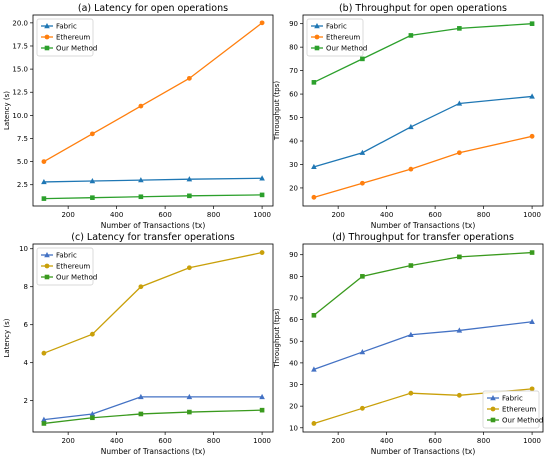 This screenshot has width=550, height=457. Describe the element at coordinates (22, 162) in the screenshot. I see `y-tick-label: 5.0` at that location.